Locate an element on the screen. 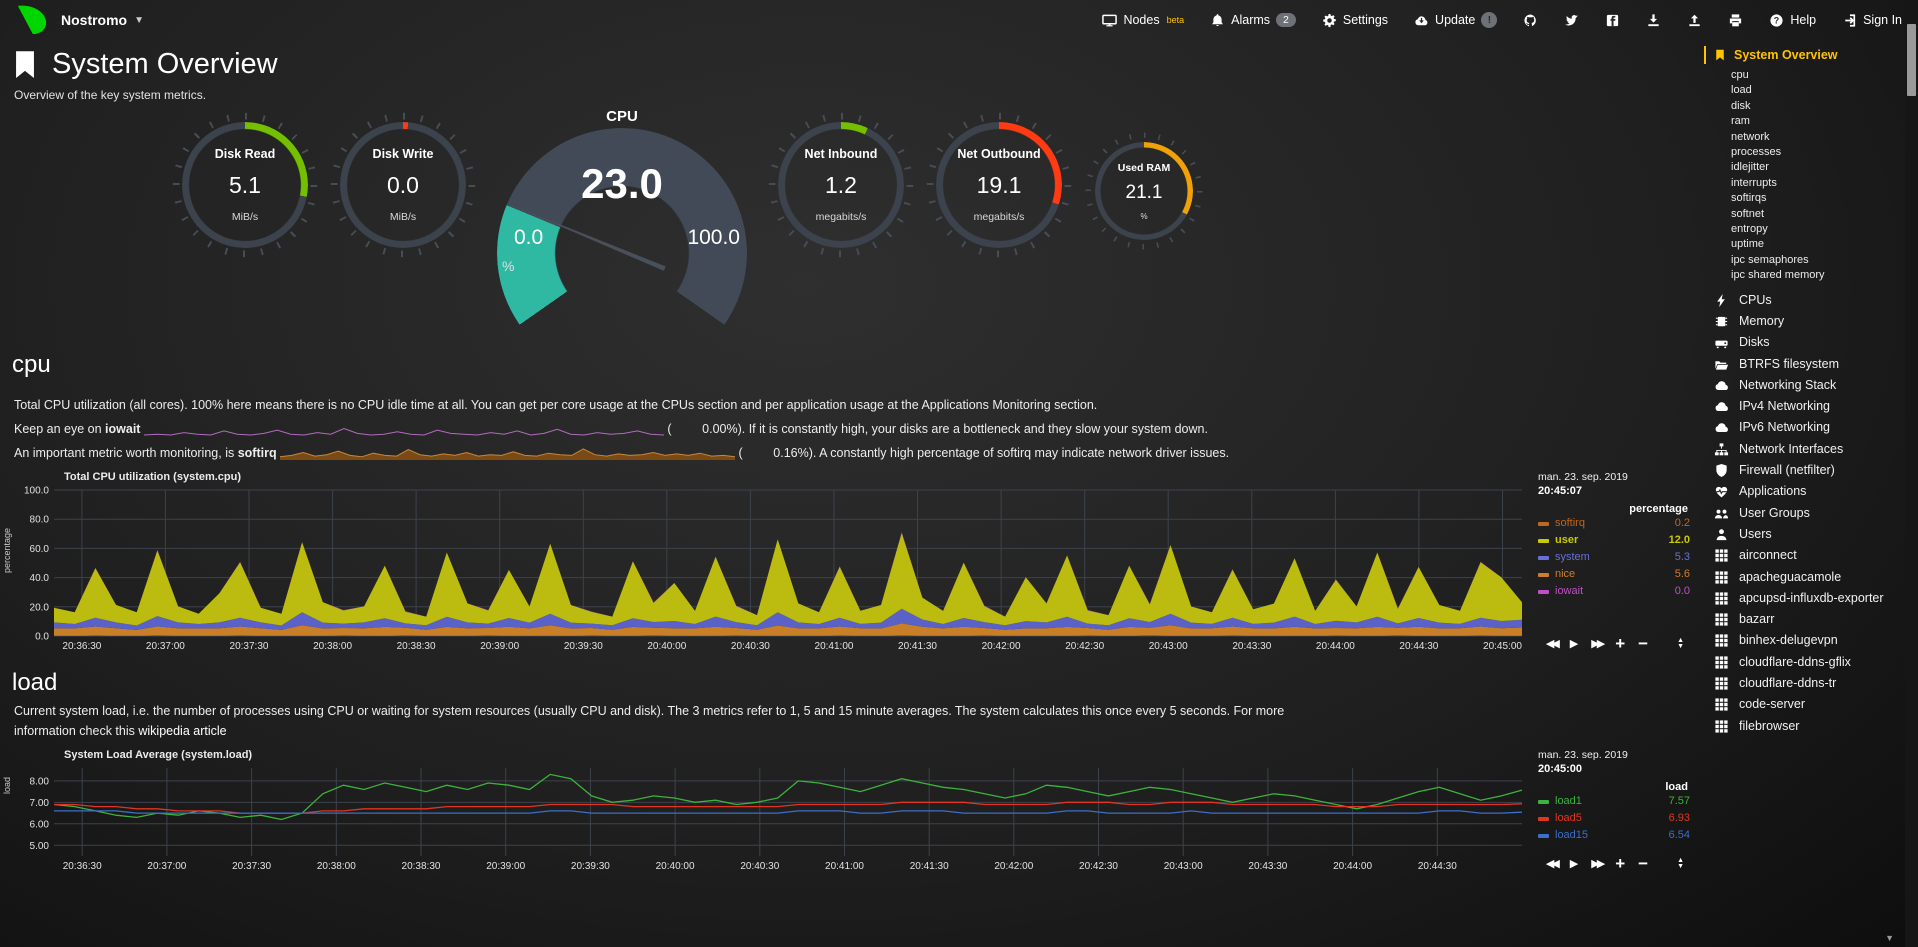 Image resolution: width=1918 pixels, height=947 pixels. sidebar-item-bazarr: bazarr is located at coordinates (1804, 619).